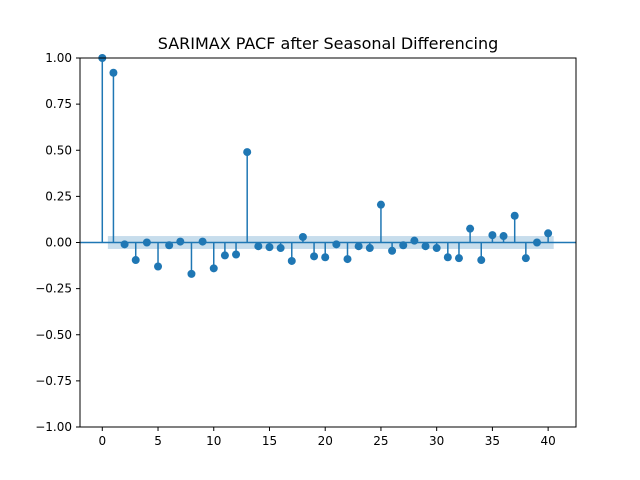 Image resolution: width=640 pixels, height=480 pixels. Describe the element at coordinates (213, 441) in the screenshot. I see `x-tick-label: 10` at that location.